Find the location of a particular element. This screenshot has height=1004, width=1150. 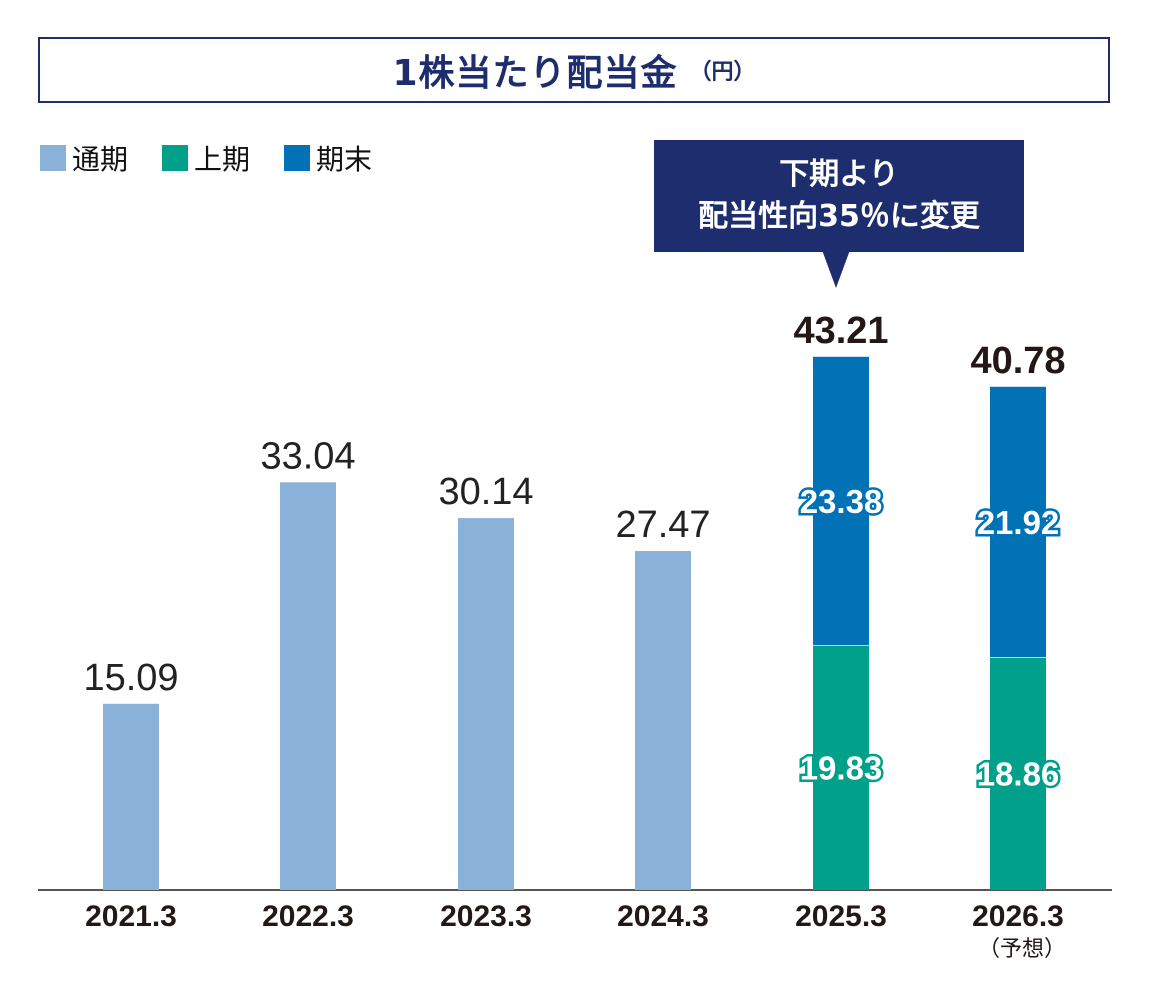

data-label-annual-2024.3: 27.47 is located at coordinates (662, 525).